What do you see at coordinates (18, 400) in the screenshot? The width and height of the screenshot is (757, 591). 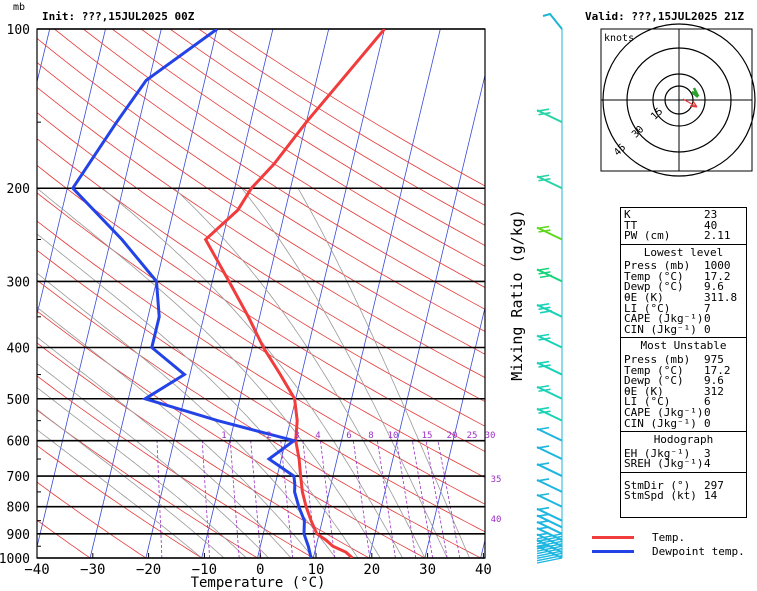 I see `pressure-tick-label: 500` at bounding box center [18, 400].